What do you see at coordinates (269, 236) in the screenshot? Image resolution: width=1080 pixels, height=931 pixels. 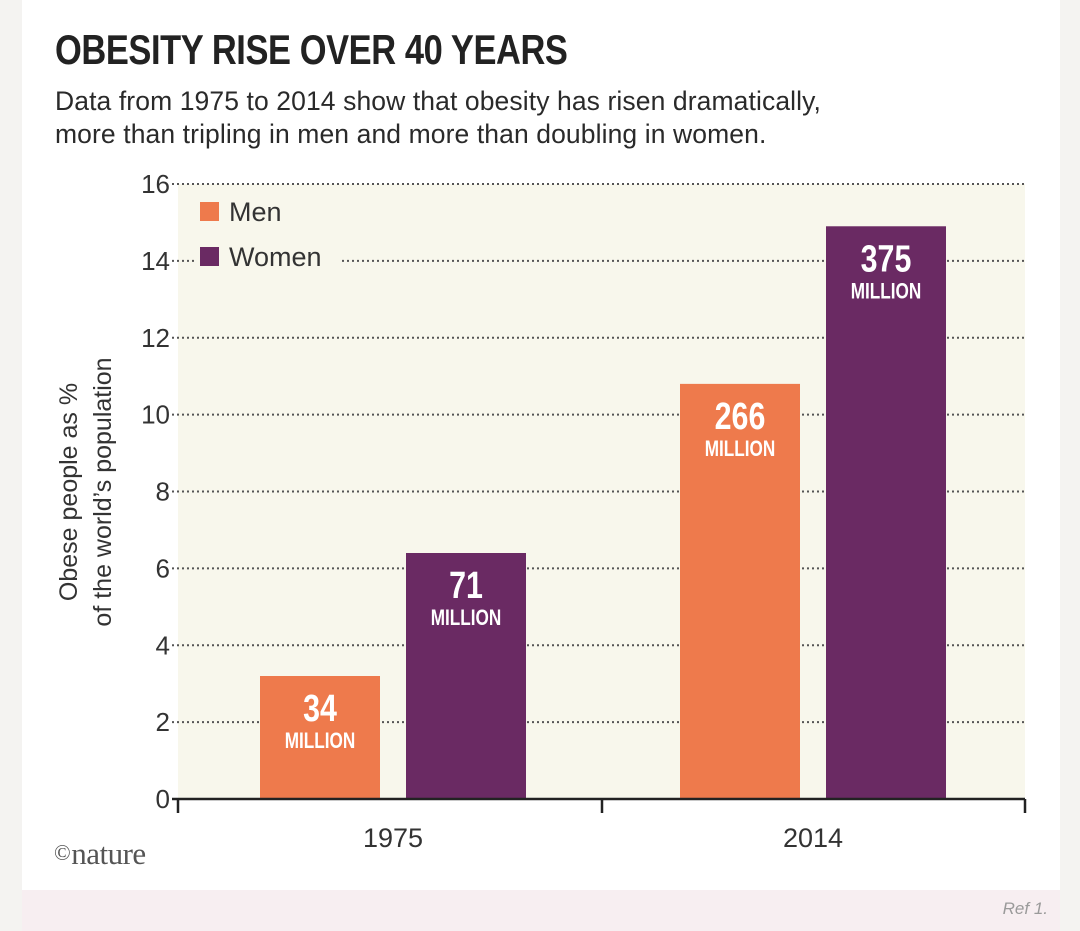 I see `legend-background` at bounding box center [269, 236].